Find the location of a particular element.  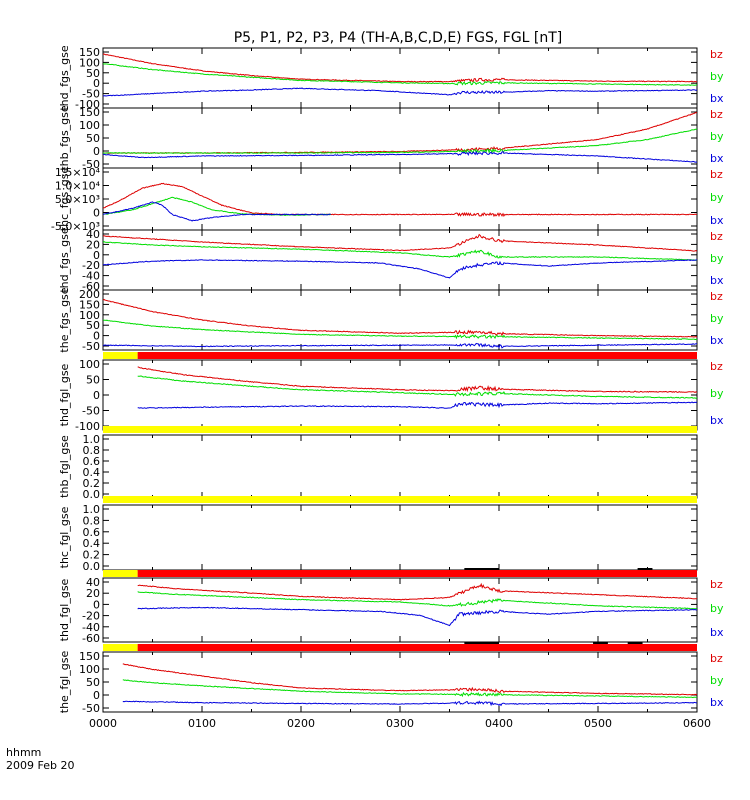

y-tick-label: 0.2 is located at coordinates (92, 555).